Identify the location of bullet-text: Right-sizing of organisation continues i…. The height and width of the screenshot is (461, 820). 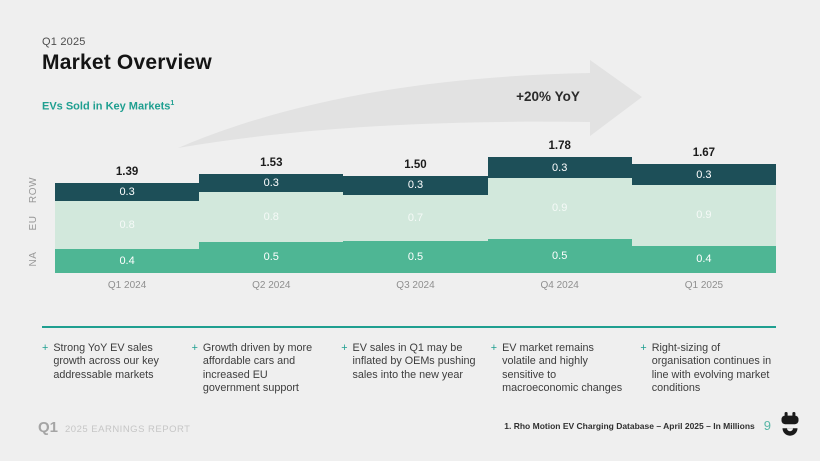
(711, 368).